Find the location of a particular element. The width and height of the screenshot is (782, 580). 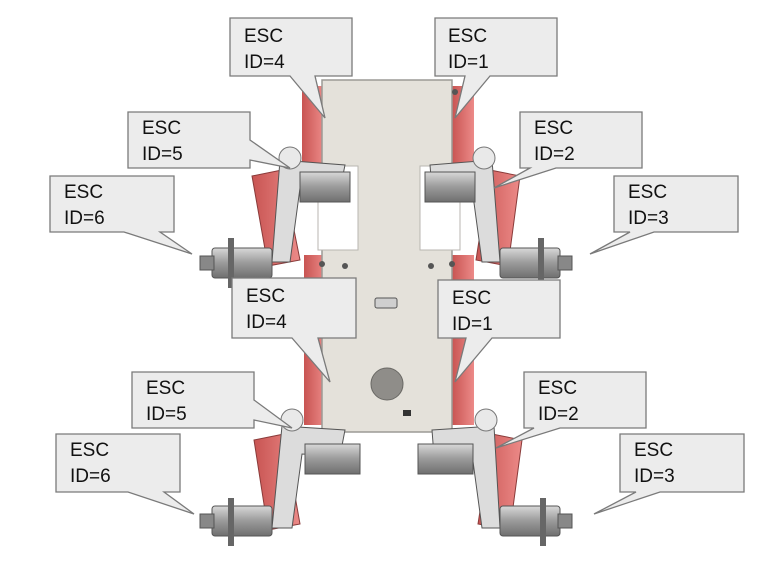

callout-top-right-esc1: ESC ID=1 is located at coordinates (496, 68).